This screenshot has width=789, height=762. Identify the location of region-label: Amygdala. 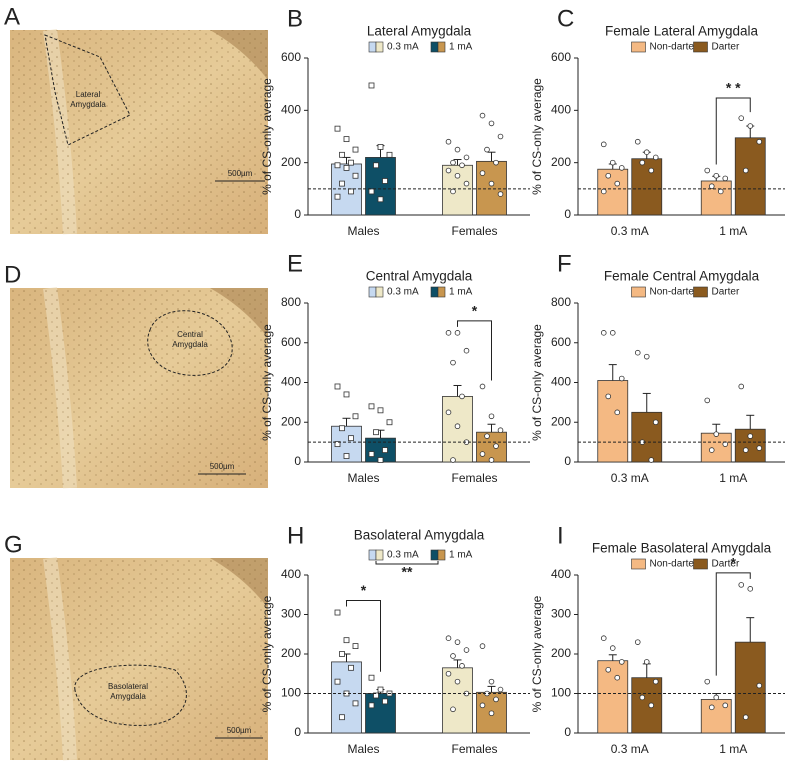
(190, 344).